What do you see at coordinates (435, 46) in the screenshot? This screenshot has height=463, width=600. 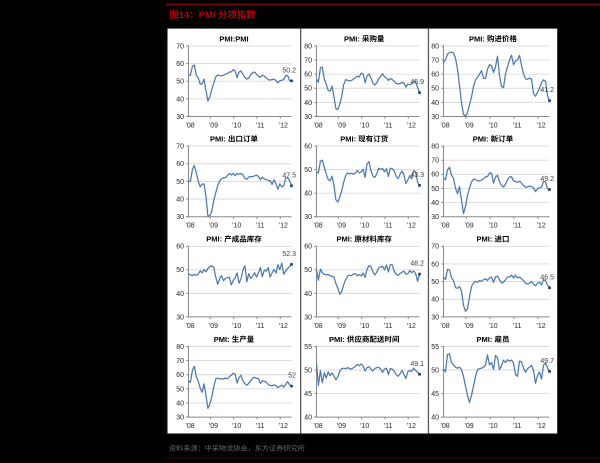 I see `svg-text: 80` at bounding box center [435, 46].